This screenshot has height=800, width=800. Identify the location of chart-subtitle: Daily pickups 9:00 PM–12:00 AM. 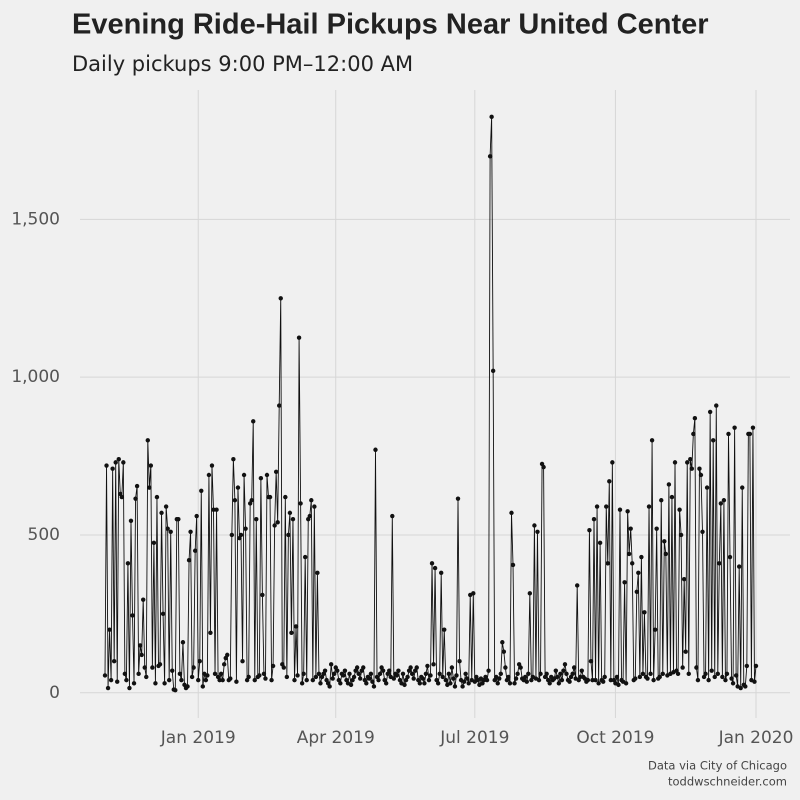
(242, 64).